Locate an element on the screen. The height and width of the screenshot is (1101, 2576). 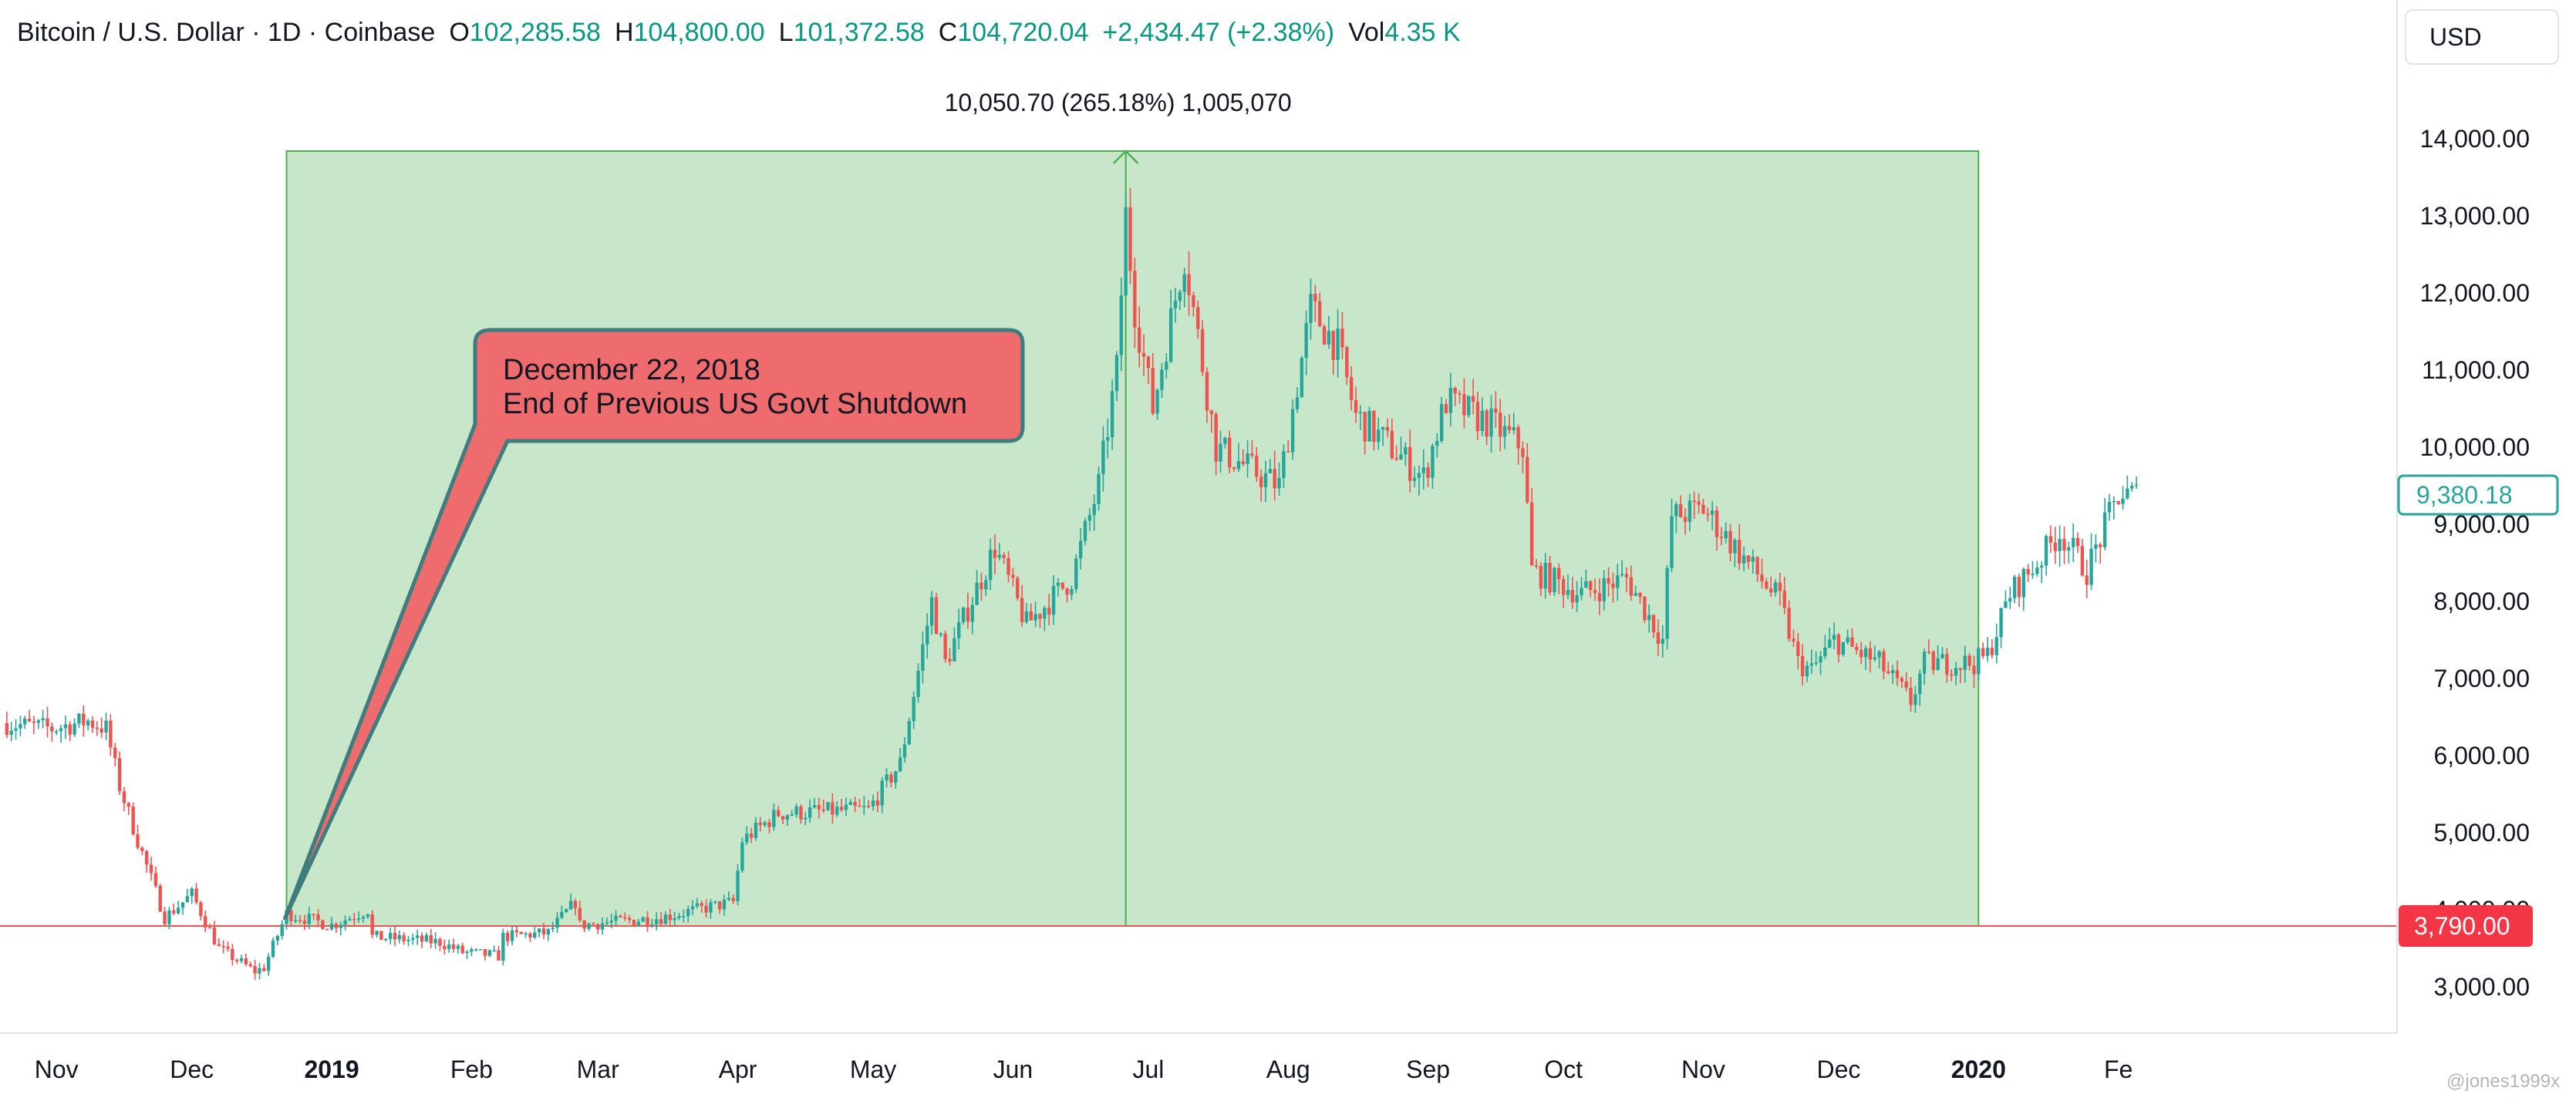
time-axis-label: 2019 is located at coordinates (331, 1069).